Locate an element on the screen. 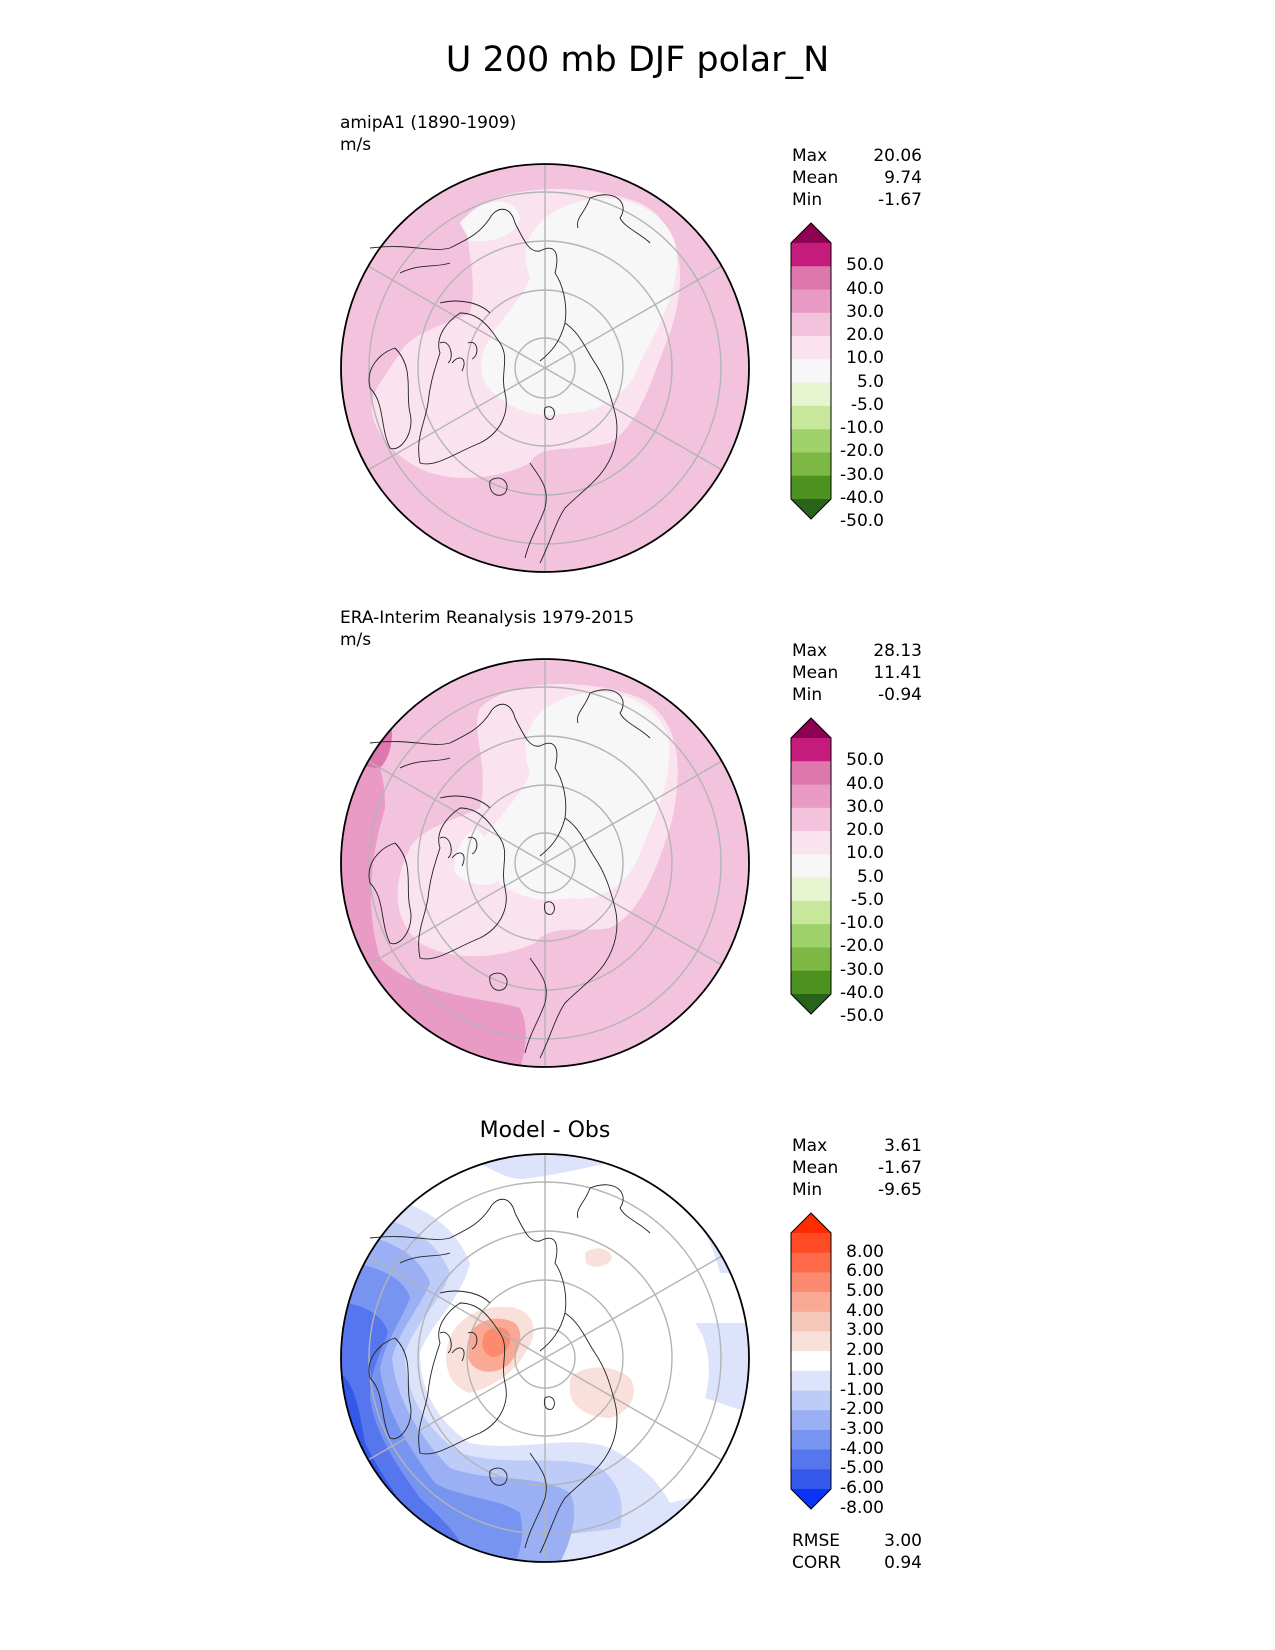 The height and width of the screenshot is (1650, 1275). polar-map-diff is located at coordinates (545, 1358).